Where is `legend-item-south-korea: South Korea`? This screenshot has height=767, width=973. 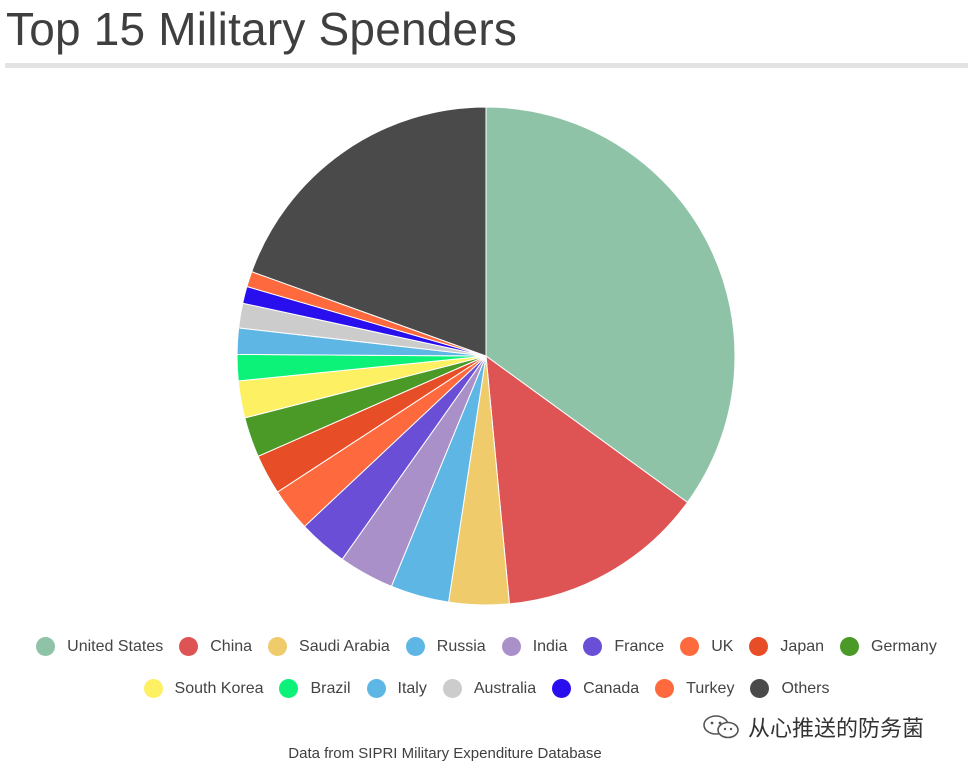
legend-item-south-korea: South Korea is located at coordinates (203, 688).